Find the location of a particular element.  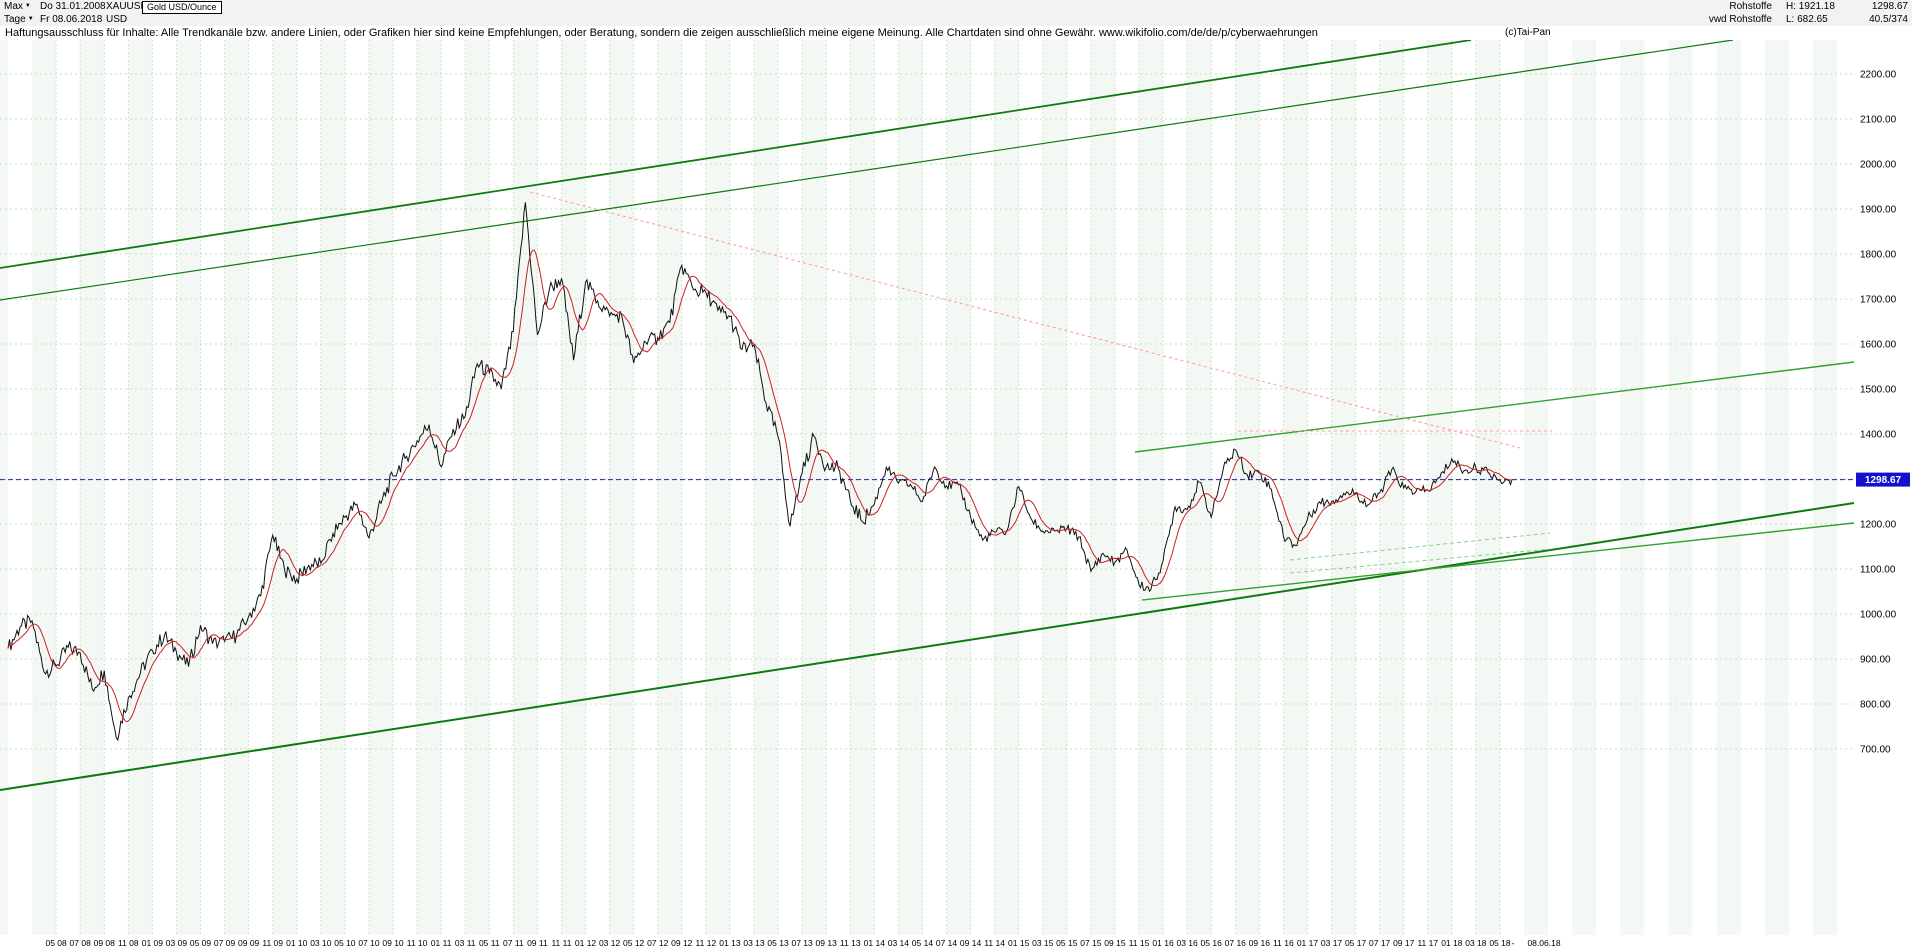

date-axis-label: 03 12 is located at coordinates (610, 943).